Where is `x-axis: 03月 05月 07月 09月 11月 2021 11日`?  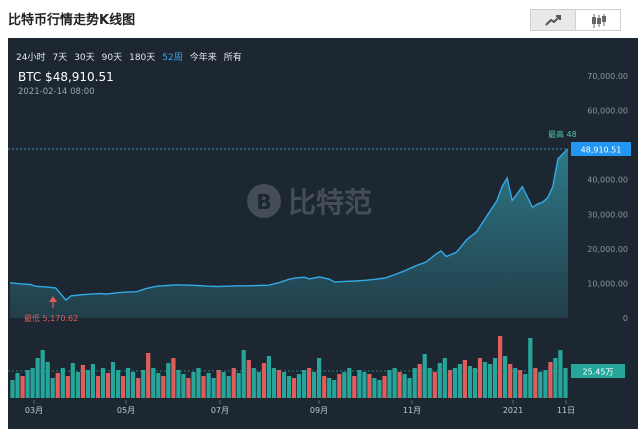
x-axis: 03月 05月 07月 09月 11月 2021 11日 is located at coordinates (300, 407).